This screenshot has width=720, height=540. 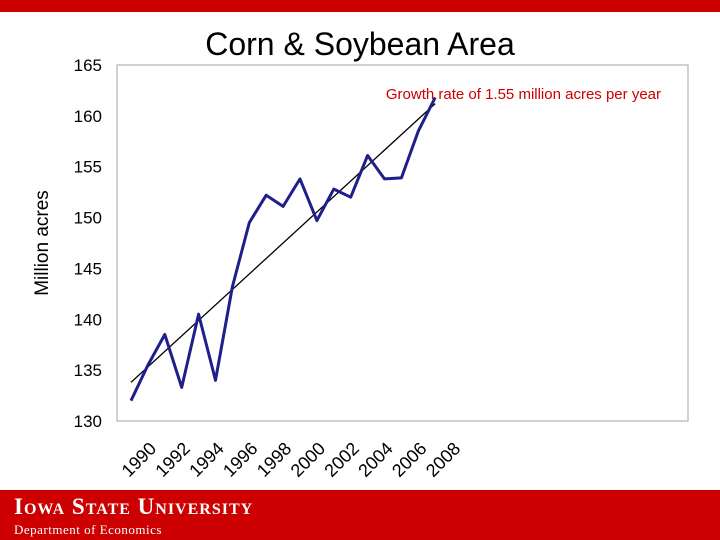 I want to click on y-tick-label: 155, so click(x=88, y=167).